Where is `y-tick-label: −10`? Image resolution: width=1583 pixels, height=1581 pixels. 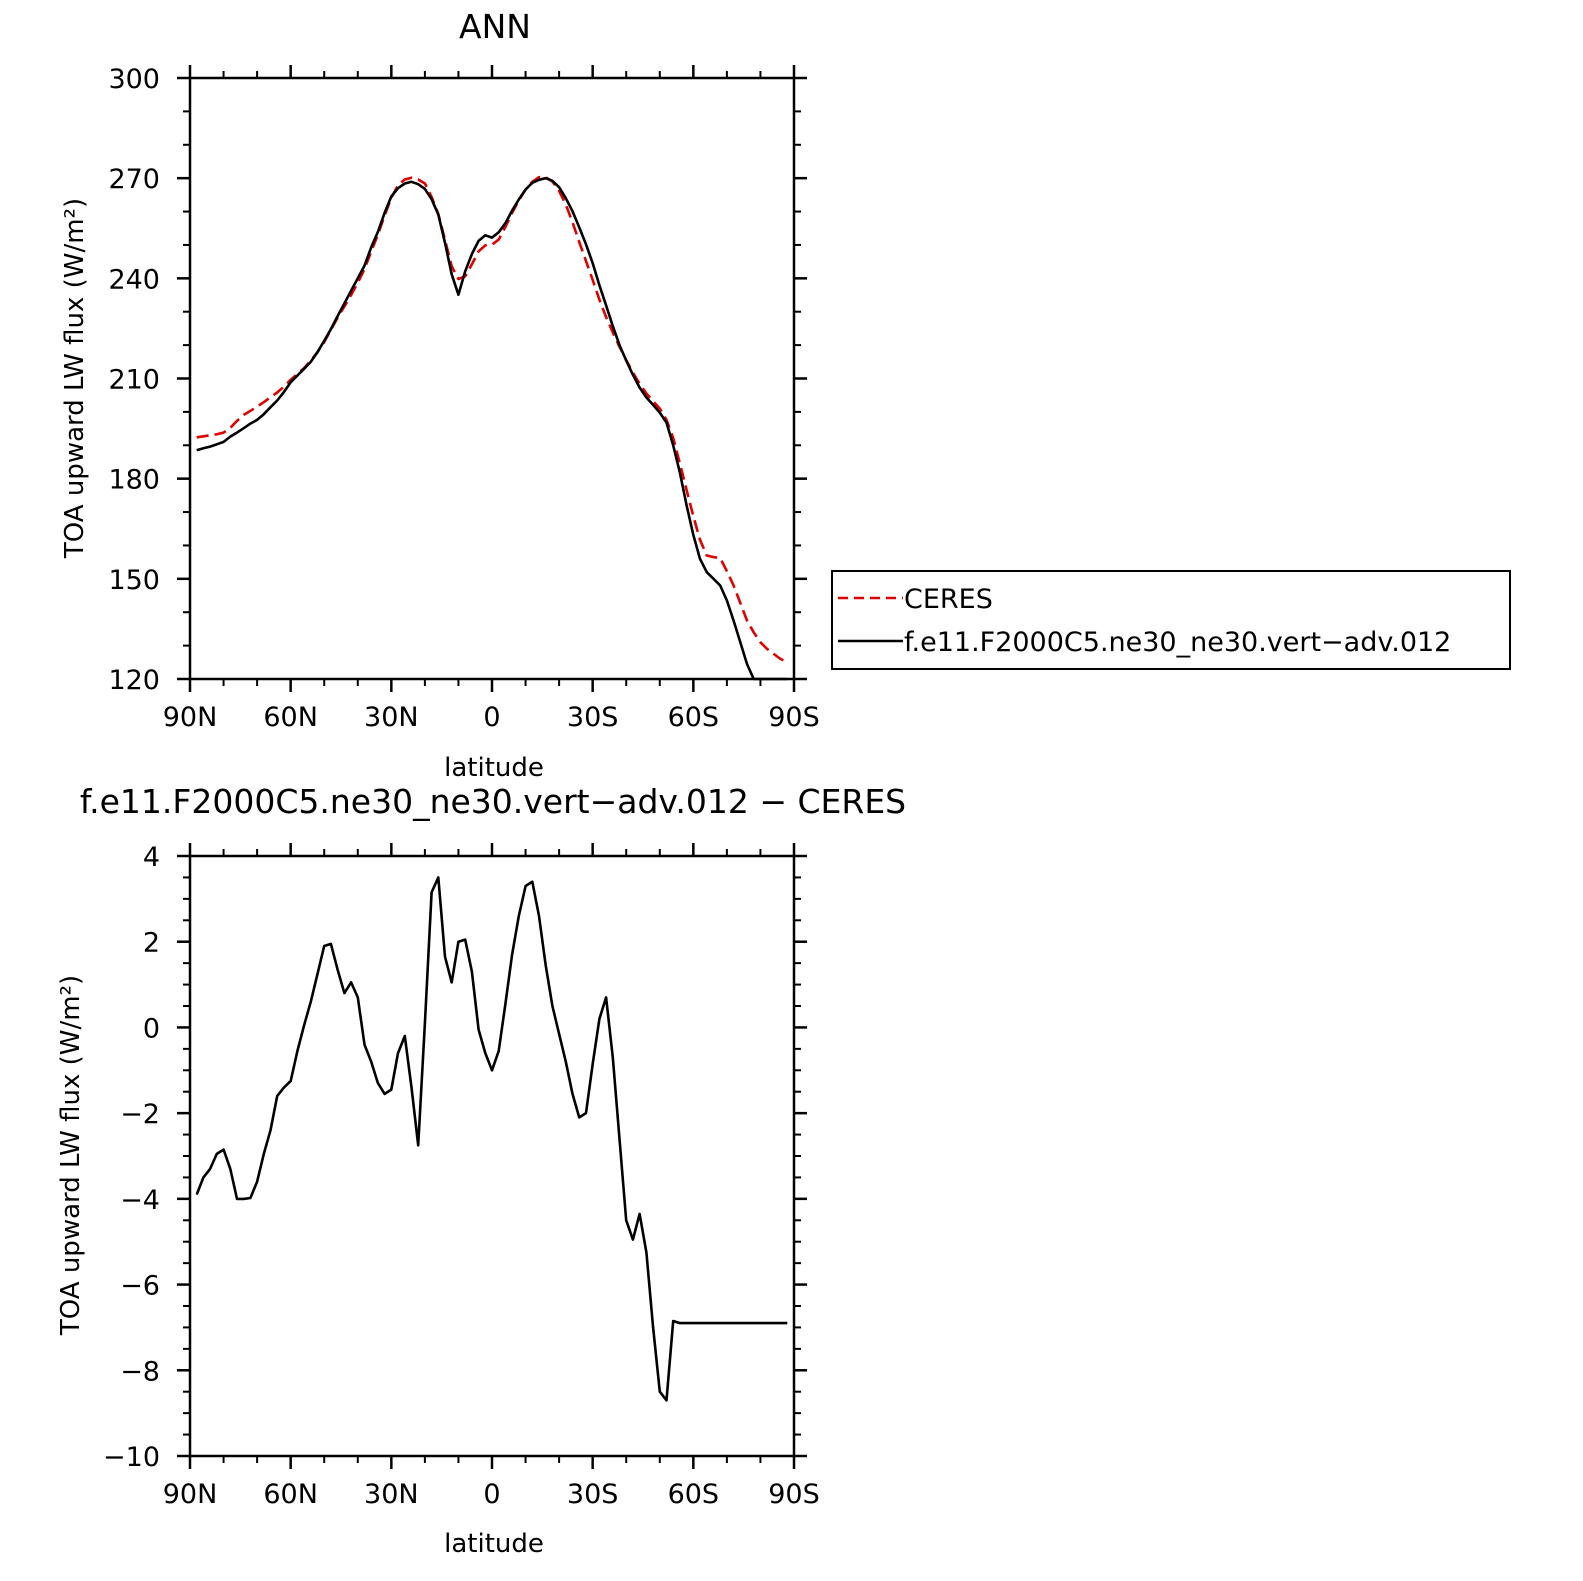 y-tick-label: −10 is located at coordinates (131, 1457).